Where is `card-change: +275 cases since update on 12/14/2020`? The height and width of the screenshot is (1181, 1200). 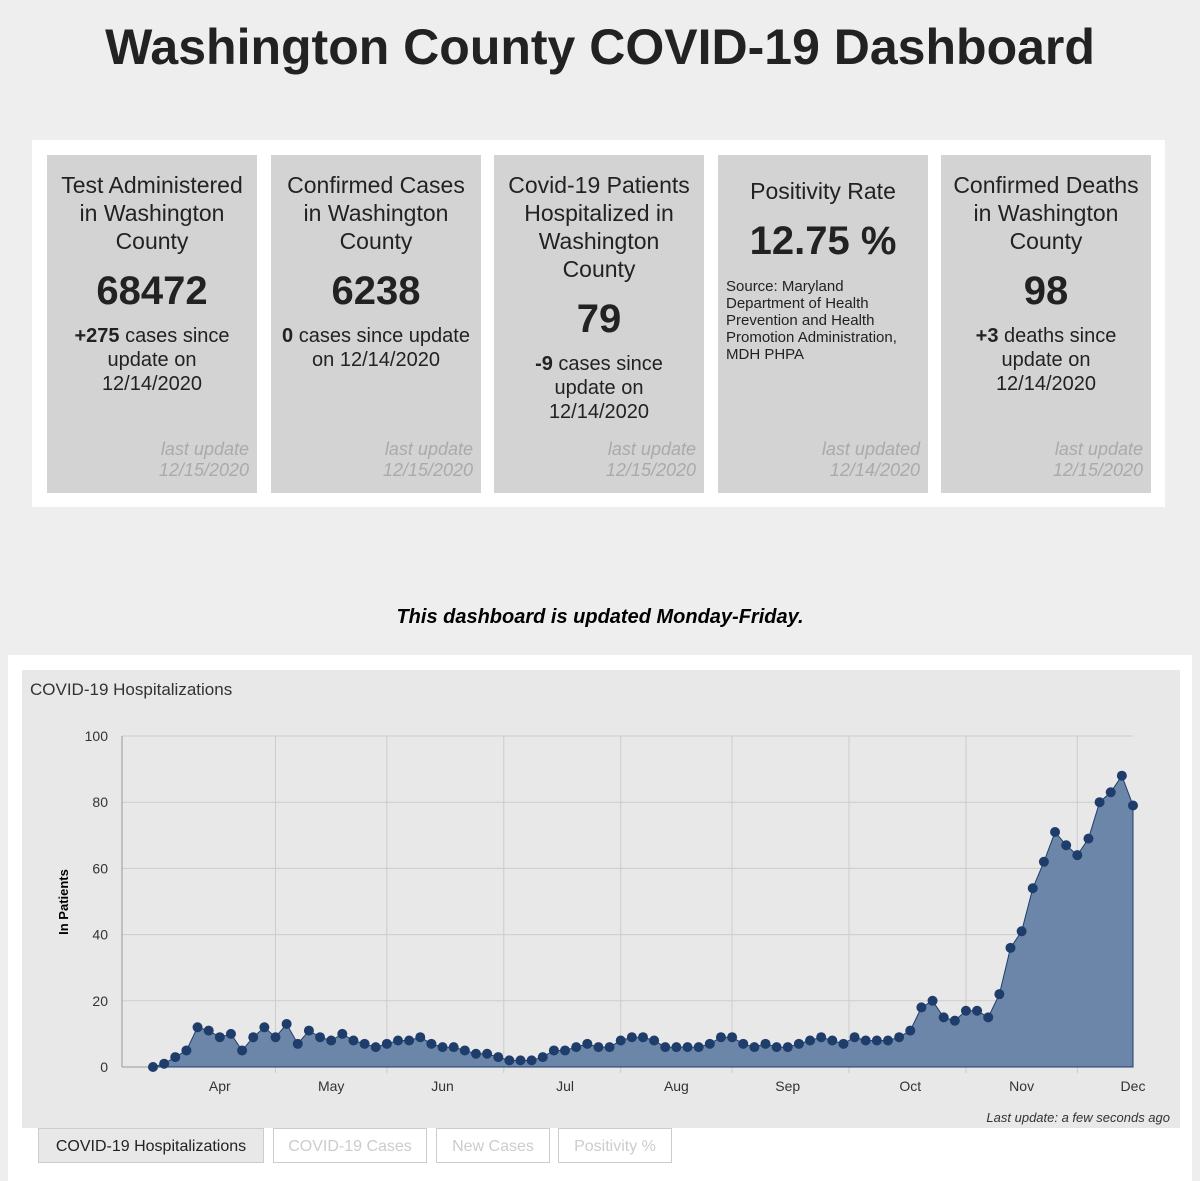
card-change: +275 cases since update on 12/14/2020 is located at coordinates (152, 360).